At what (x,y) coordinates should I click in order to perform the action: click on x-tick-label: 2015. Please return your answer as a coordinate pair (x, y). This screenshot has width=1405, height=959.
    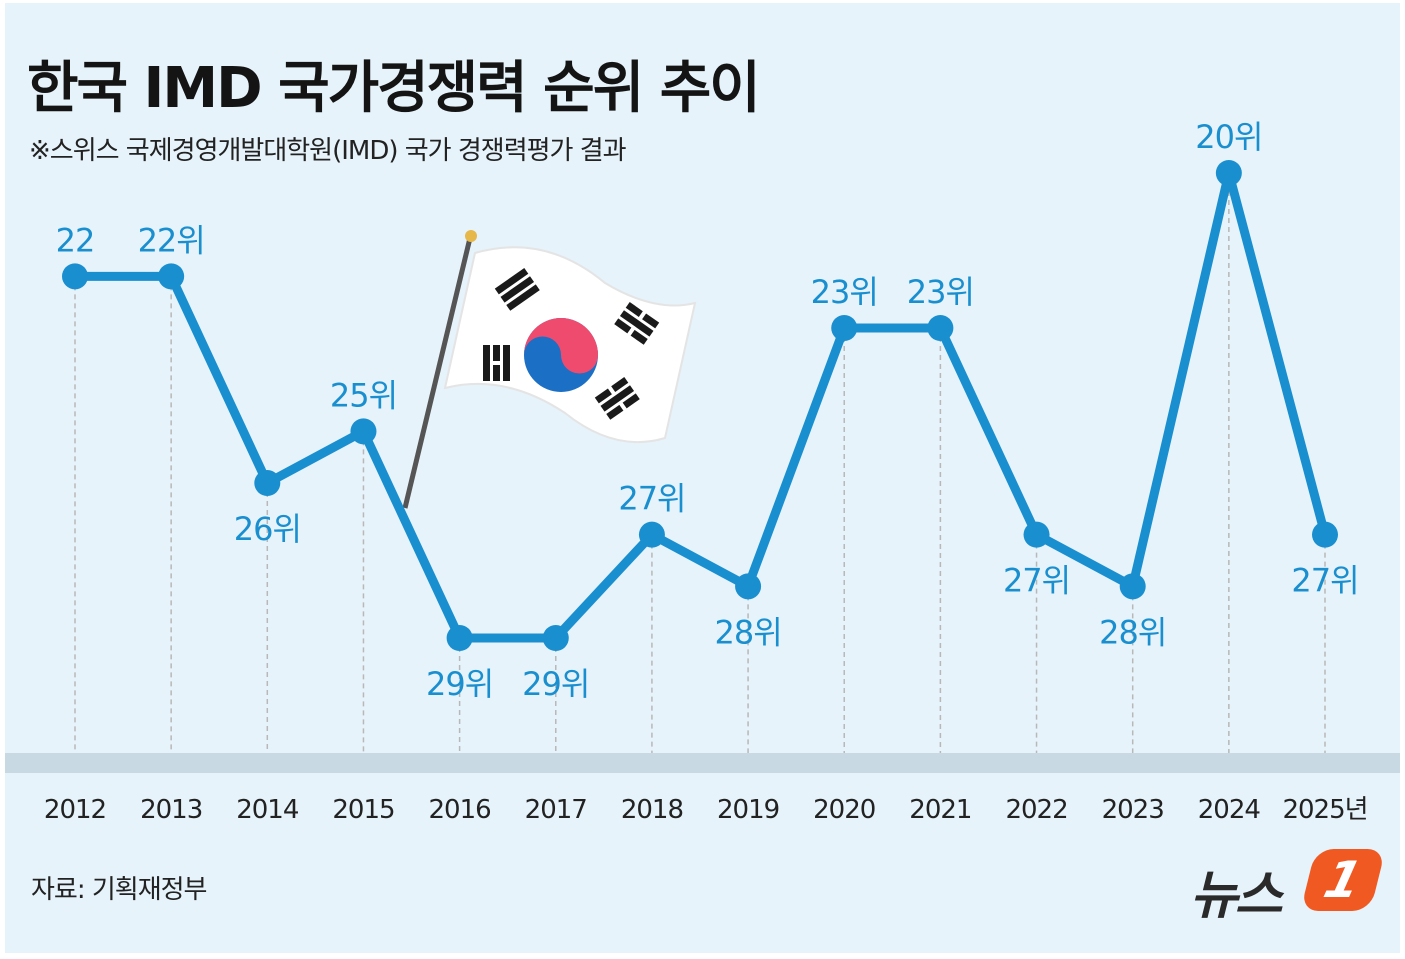
    Looking at the image, I should click on (363, 810).